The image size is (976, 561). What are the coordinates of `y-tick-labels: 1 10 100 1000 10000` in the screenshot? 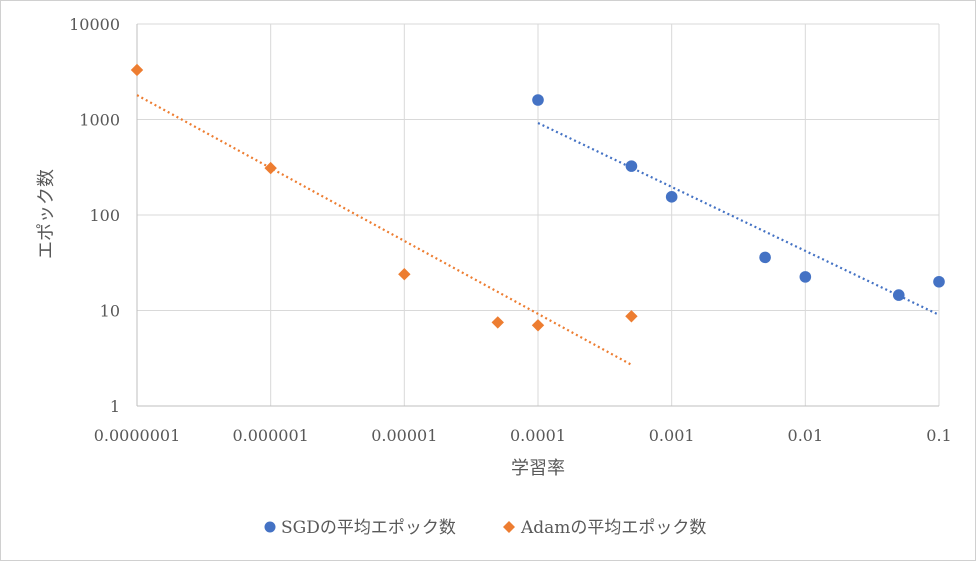 It's located at (94, 215).